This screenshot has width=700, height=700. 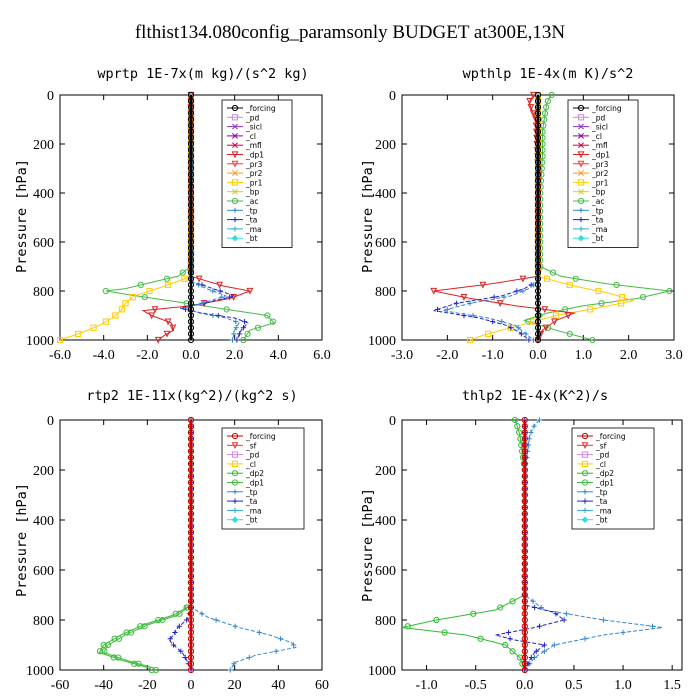 What do you see at coordinates (263, 478) in the screenshot?
I see `legend: _forcing_sf_pd_cl_dp2_dp1_tp_ta_ma_bt` at bounding box center [263, 478].